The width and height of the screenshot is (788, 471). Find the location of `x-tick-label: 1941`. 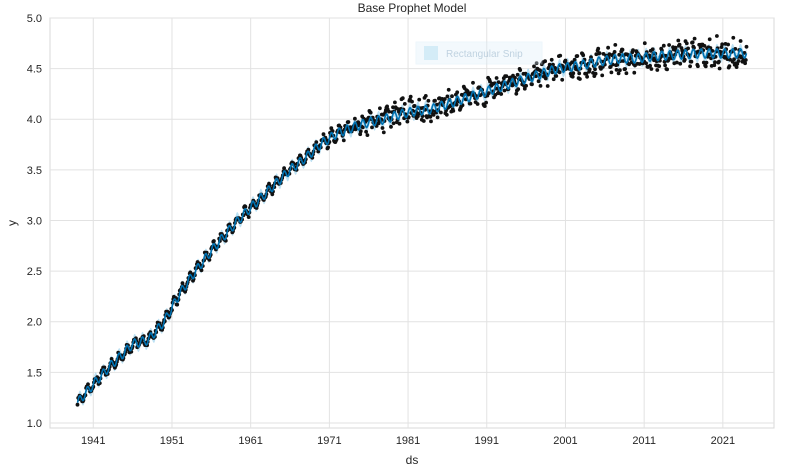

x-tick-label: 1941 is located at coordinates (93, 441).